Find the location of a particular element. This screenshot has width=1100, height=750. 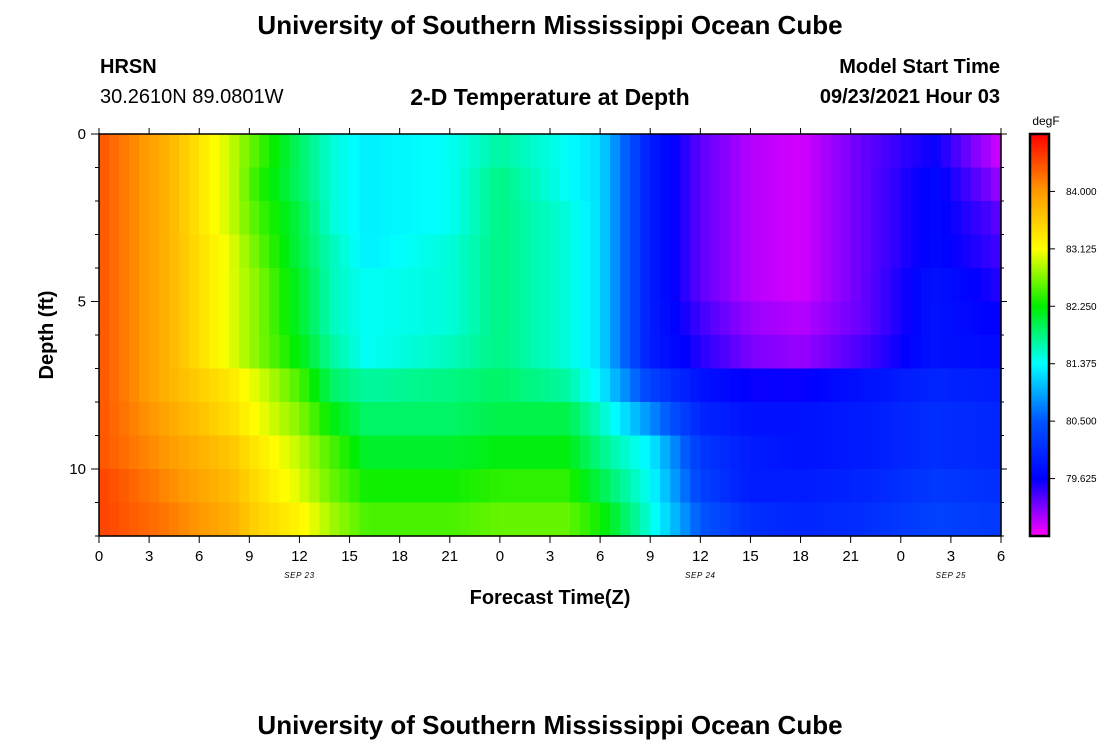

x-tick-label: 9 is located at coordinates (249, 556).